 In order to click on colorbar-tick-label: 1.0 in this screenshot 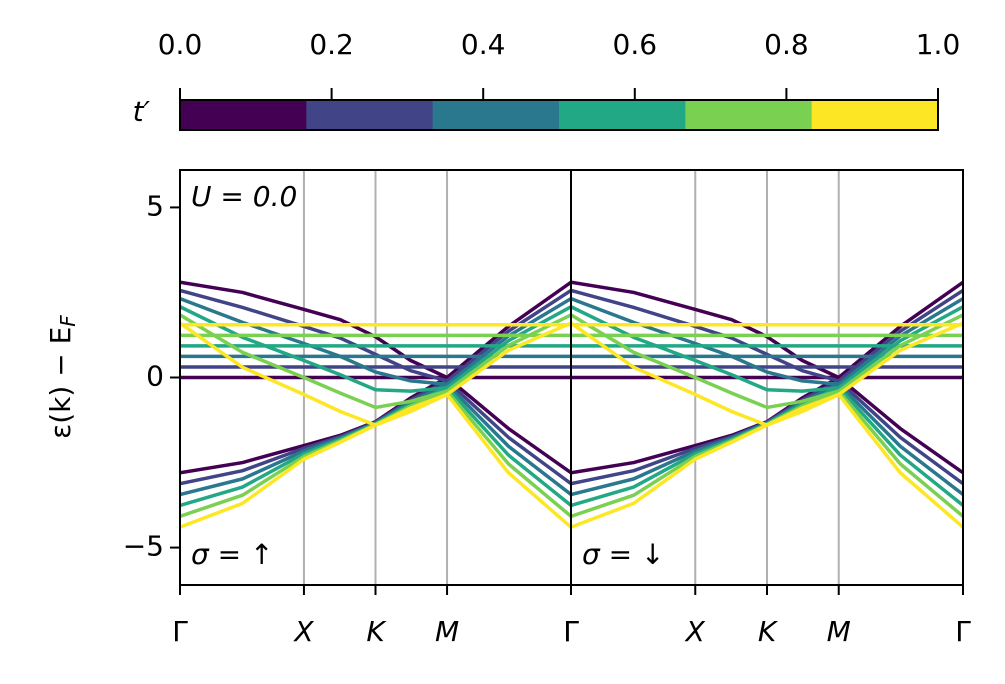, I will do `click(938, 44)`.